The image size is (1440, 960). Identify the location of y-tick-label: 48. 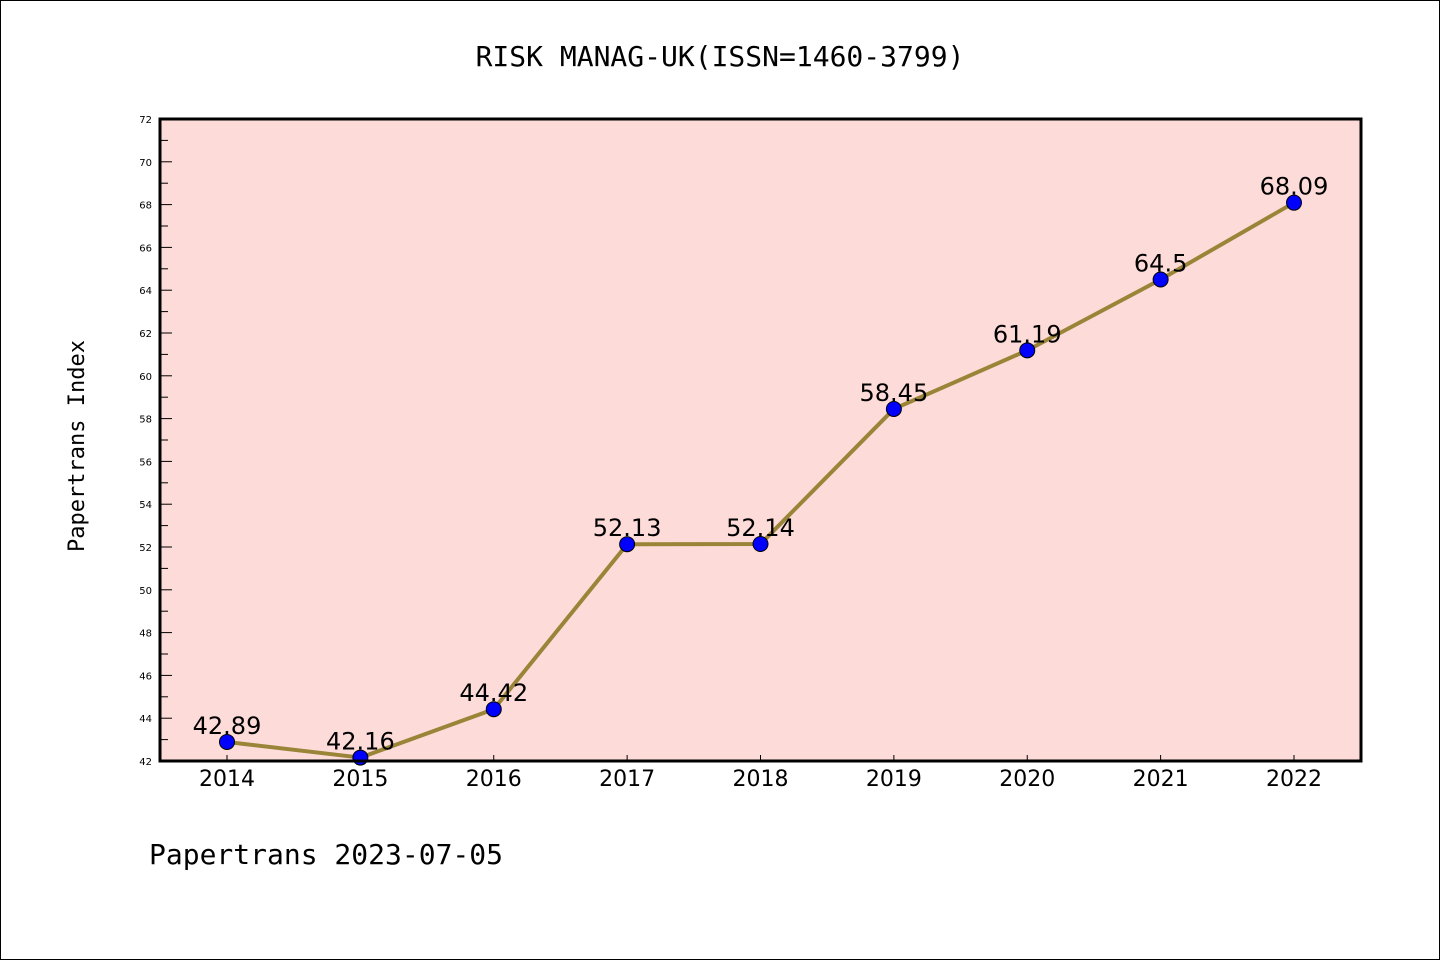
(145, 634).